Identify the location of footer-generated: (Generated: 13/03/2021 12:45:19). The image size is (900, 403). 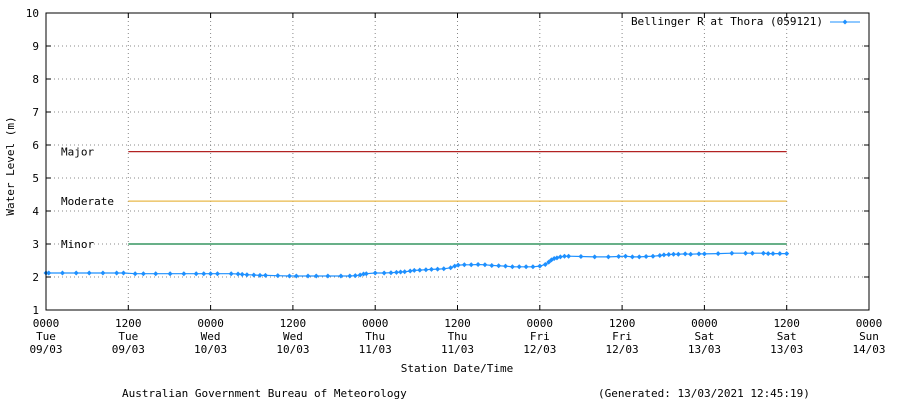
(704, 393).